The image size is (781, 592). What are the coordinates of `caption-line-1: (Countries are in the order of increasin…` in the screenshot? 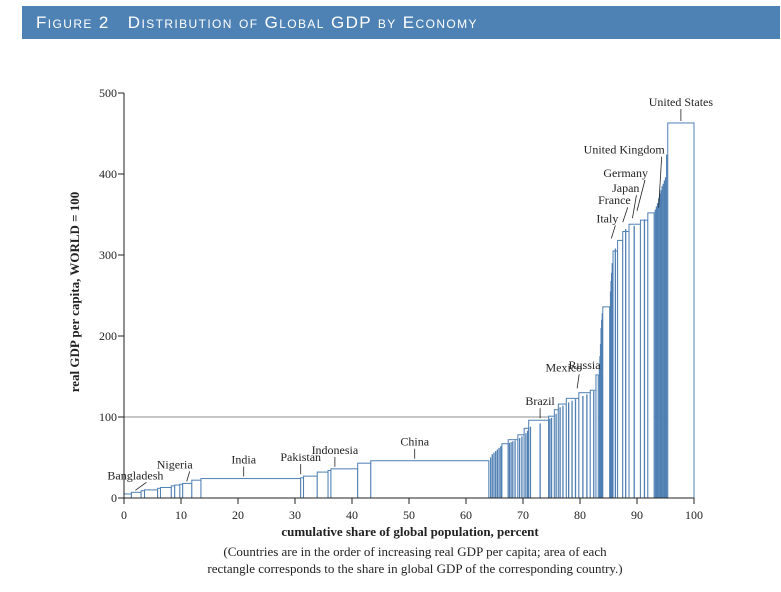 It's located at (415, 551).